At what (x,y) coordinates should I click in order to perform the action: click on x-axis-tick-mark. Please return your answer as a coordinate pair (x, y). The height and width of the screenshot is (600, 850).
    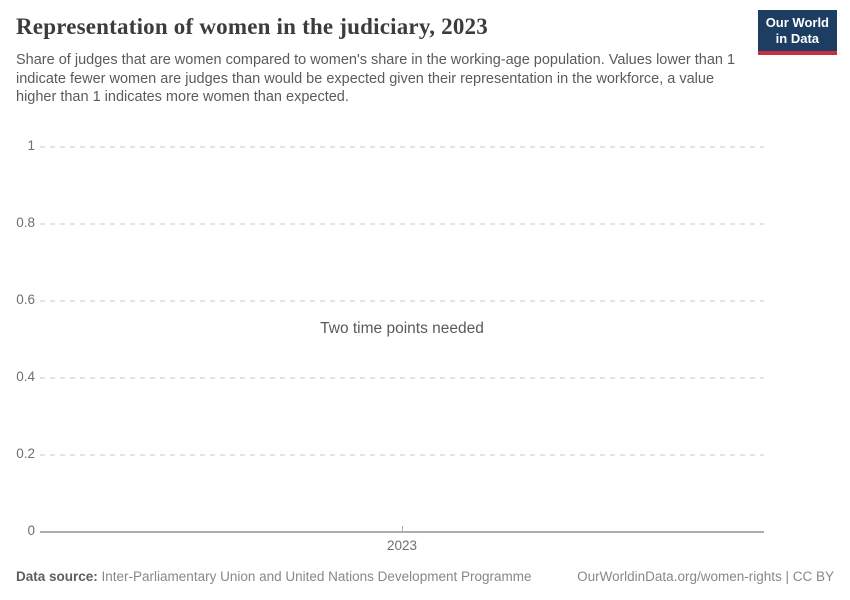
    Looking at the image, I should click on (402, 528).